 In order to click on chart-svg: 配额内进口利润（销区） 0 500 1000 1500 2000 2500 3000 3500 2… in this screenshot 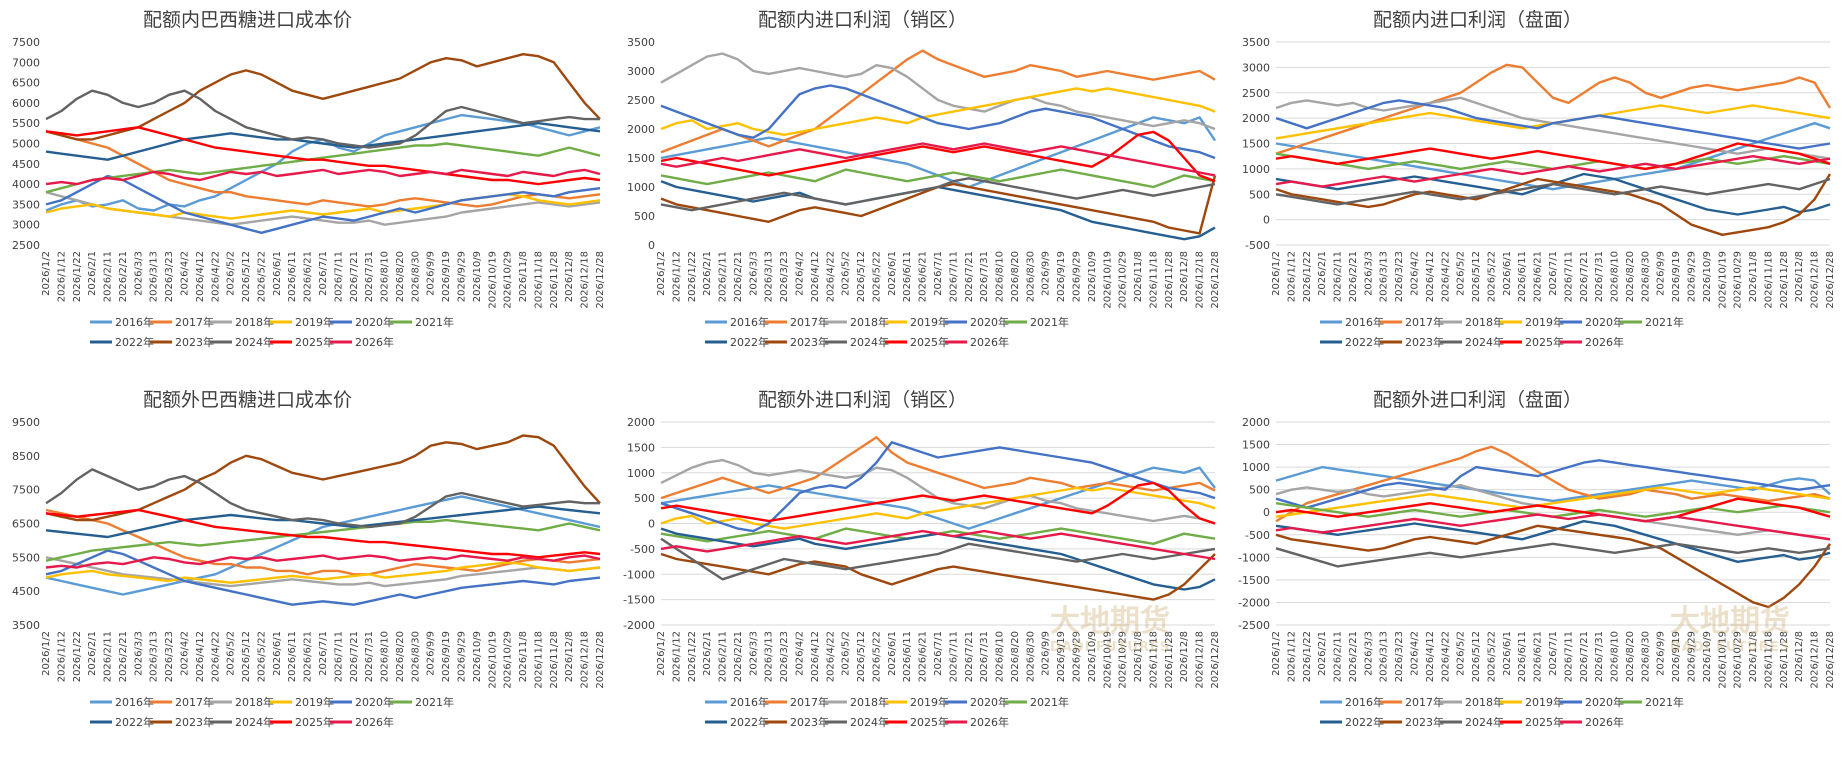, I will do `click(924, 179)`.